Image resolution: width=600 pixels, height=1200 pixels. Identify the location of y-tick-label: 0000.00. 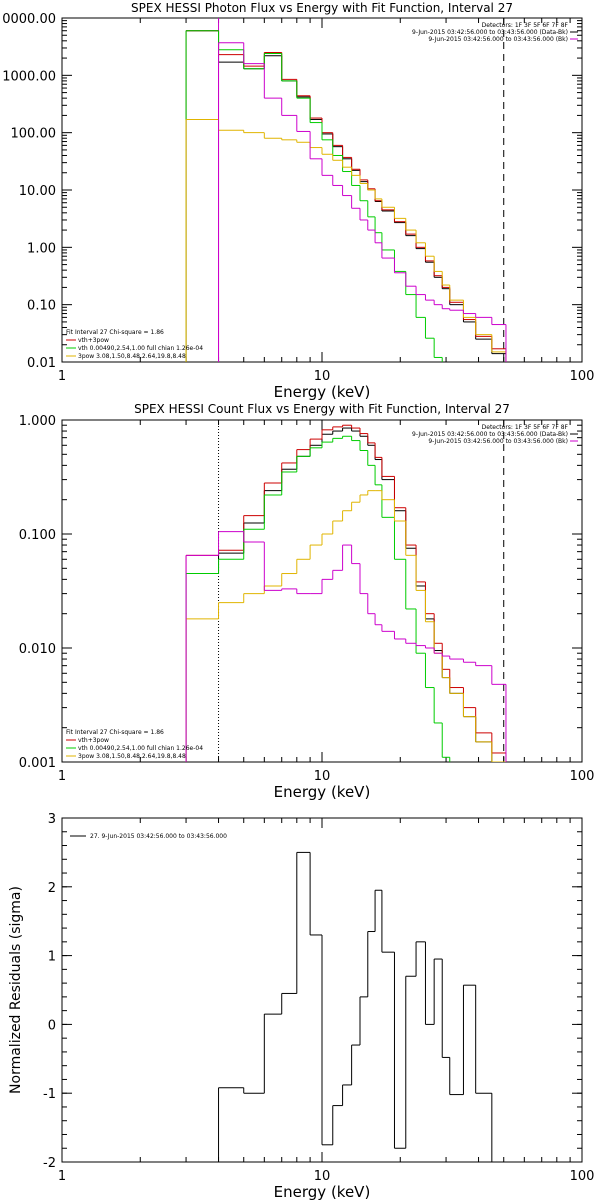
(29, 19).